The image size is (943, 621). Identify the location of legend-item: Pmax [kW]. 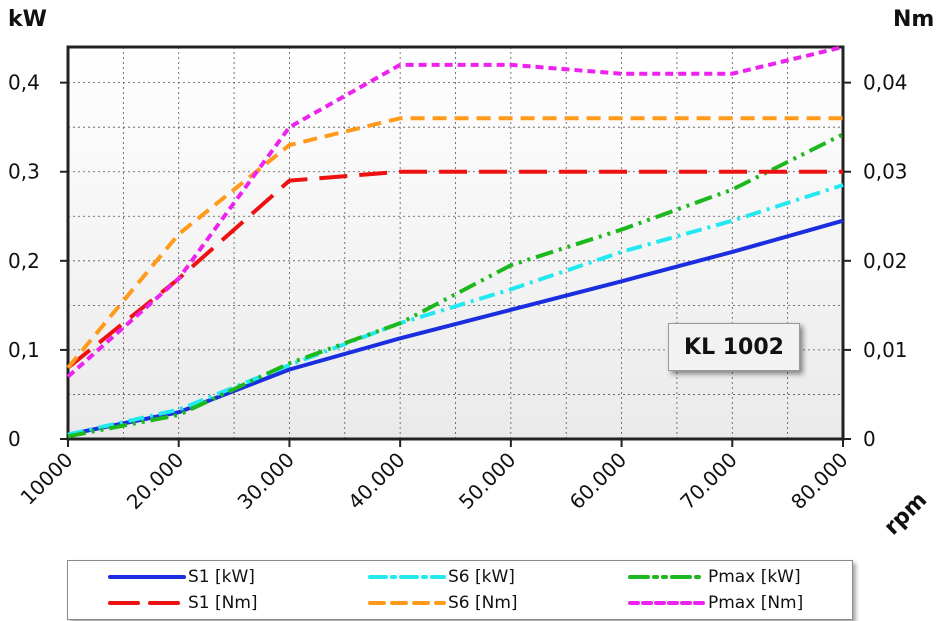
(714, 577).